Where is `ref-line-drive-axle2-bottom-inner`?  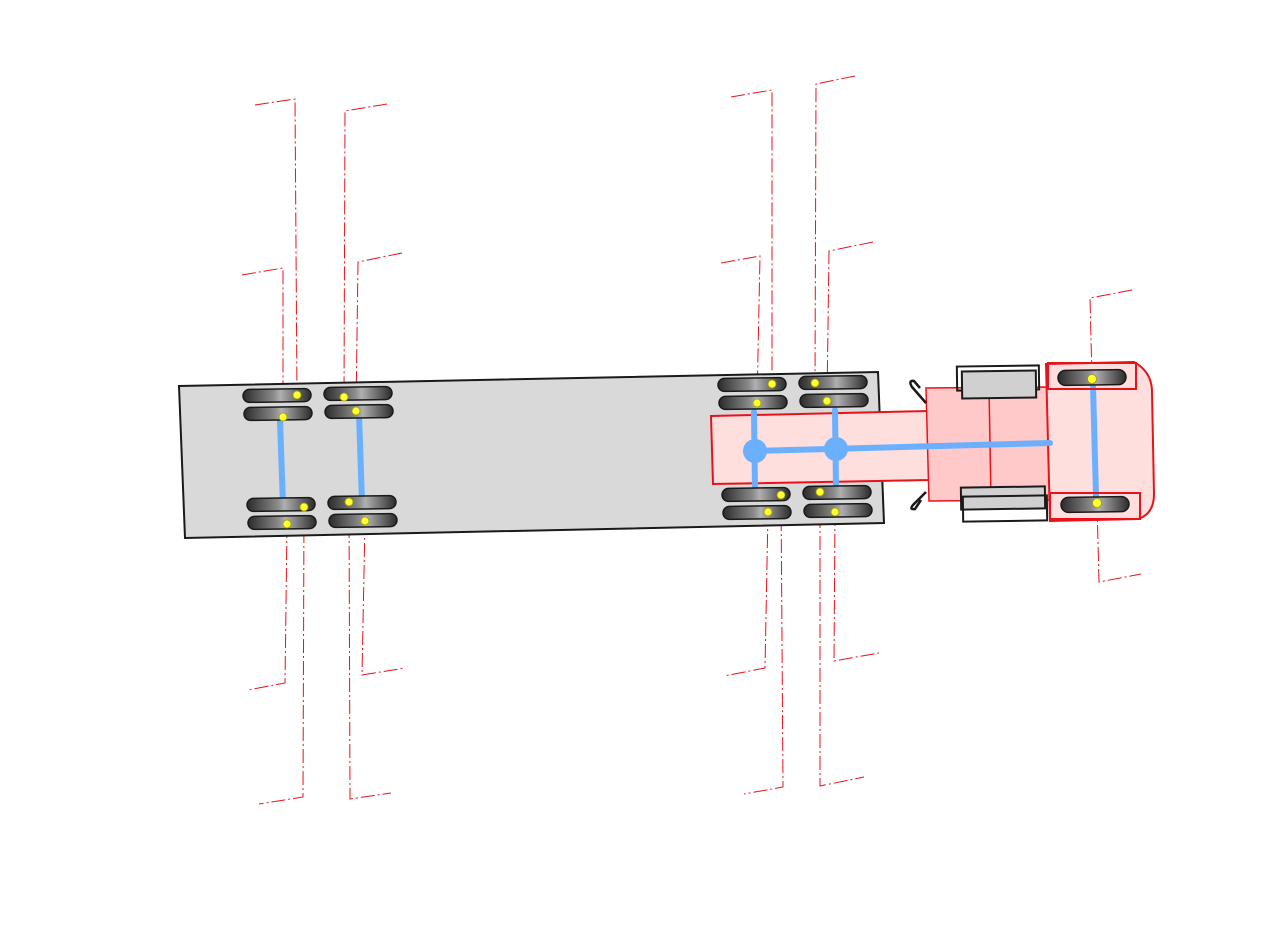 ref-line-drive-axle2-bottom-inner is located at coordinates (856, 586).